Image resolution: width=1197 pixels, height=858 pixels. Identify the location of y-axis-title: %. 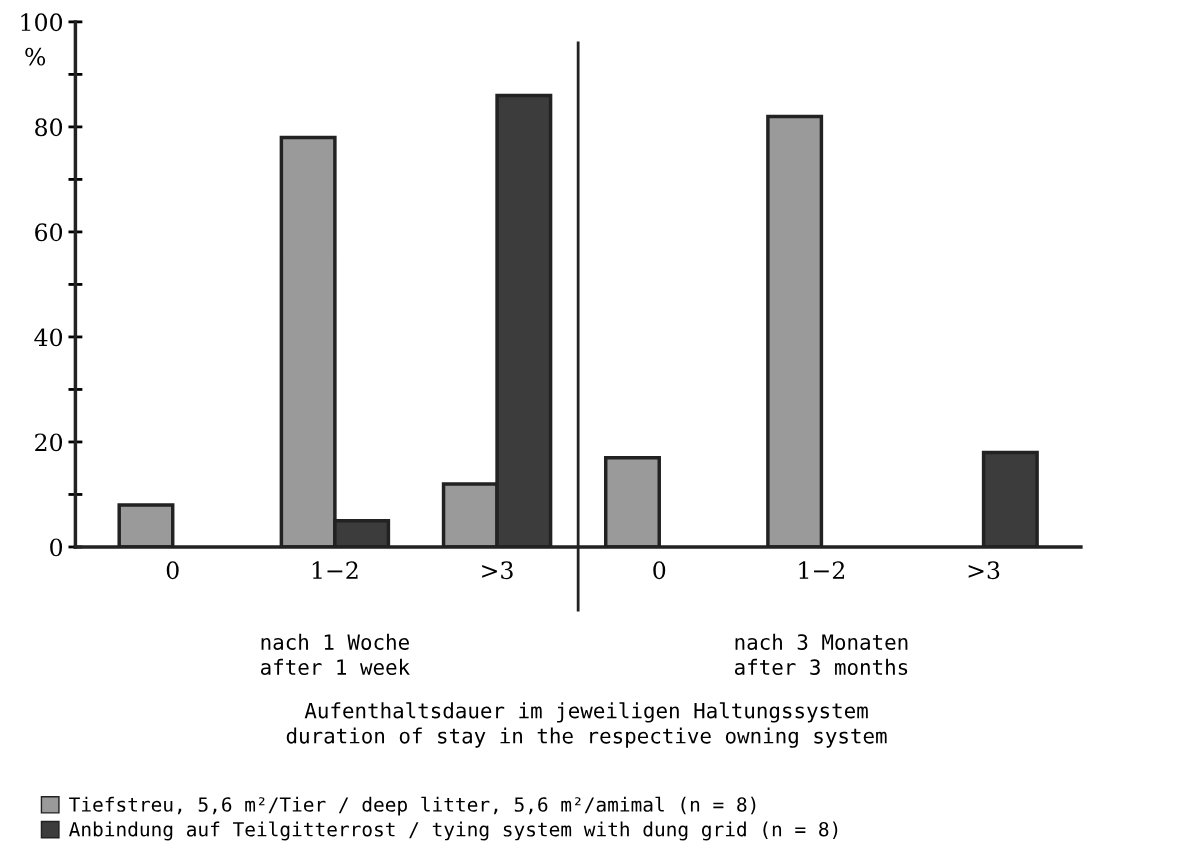
(35, 56).